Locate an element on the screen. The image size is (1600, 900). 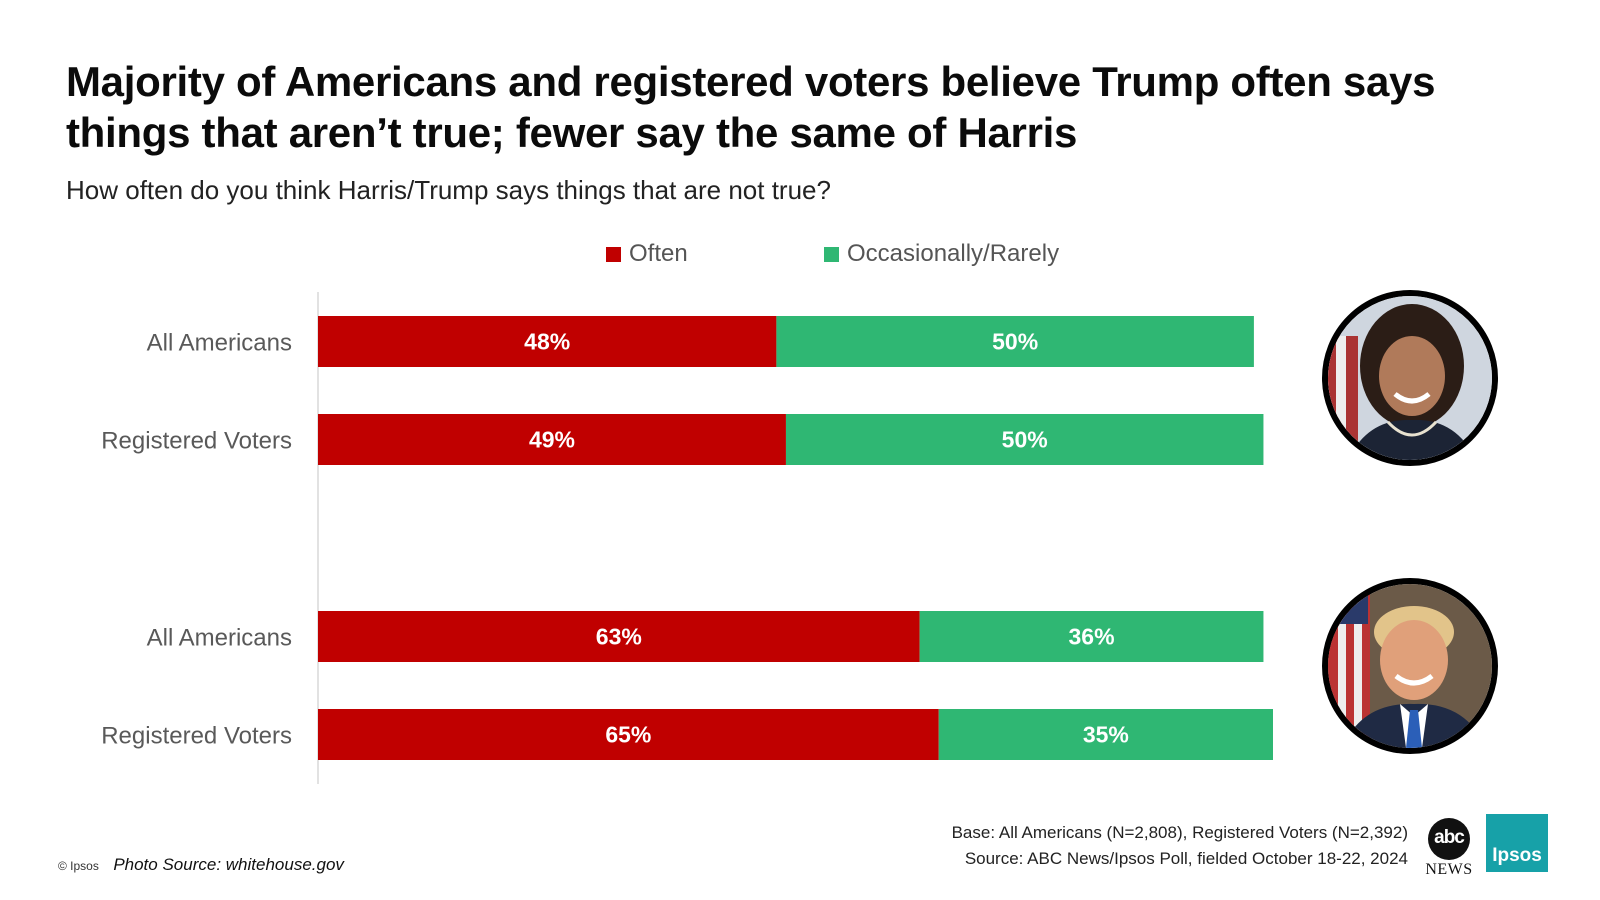
data-label: 63% is located at coordinates (619, 637).